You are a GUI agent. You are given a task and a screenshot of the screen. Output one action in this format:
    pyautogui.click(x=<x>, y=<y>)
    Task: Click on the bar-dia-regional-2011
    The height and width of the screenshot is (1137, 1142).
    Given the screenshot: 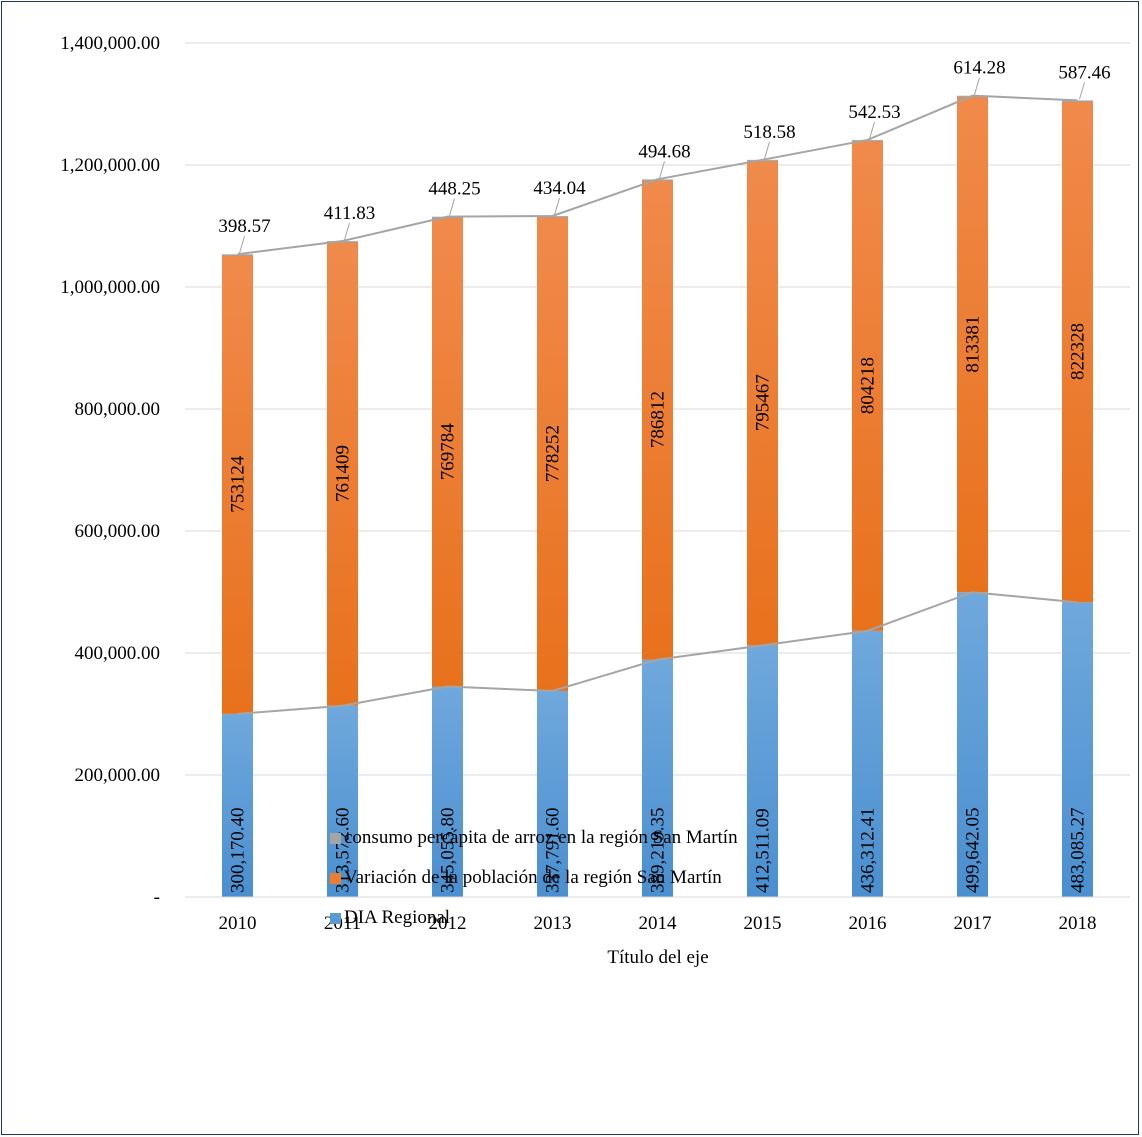 What is the action you would take?
    pyautogui.click(x=342, y=801)
    